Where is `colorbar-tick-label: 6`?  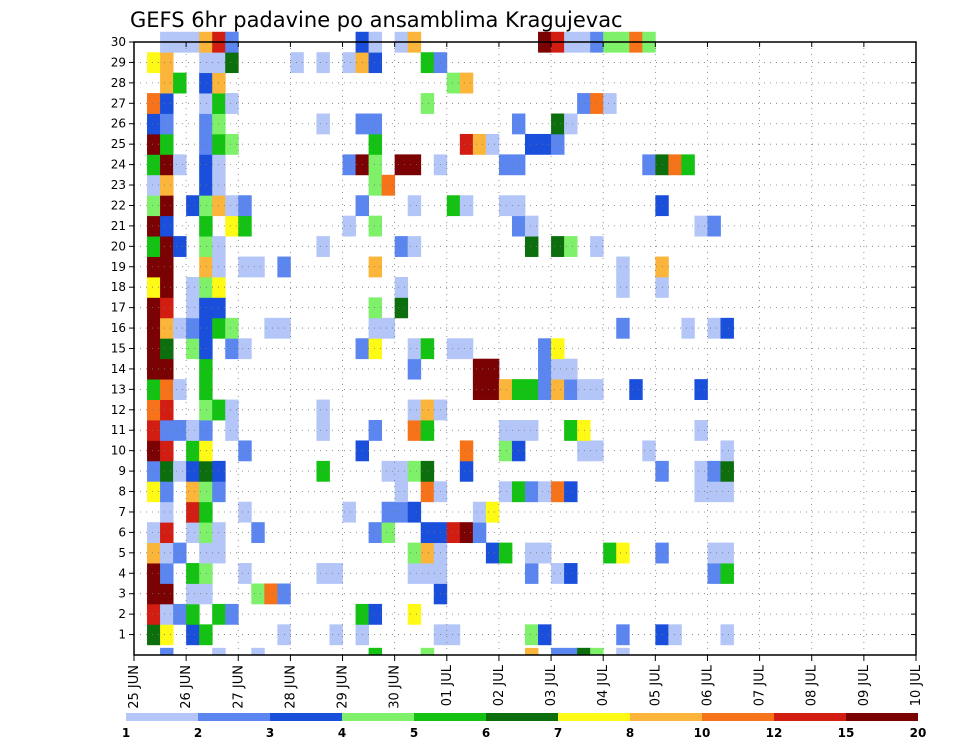 colorbar-tick-label: 6 is located at coordinates (486, 733).